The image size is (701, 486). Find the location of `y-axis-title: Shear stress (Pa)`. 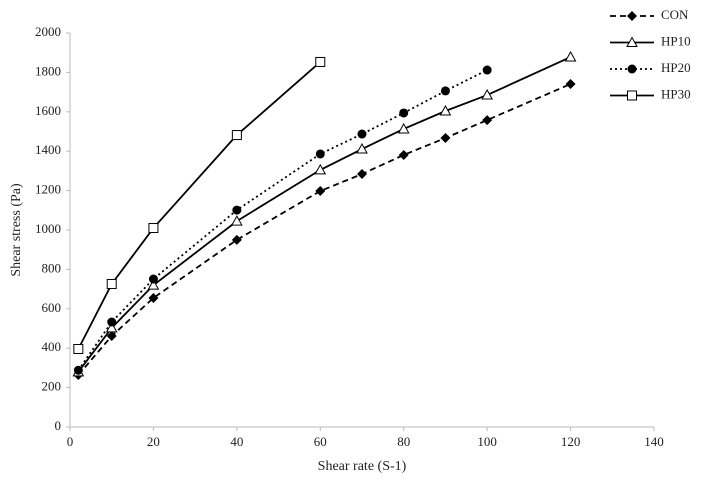

y-axis-title: Shear stress (Pa) is located at coordinates (16, 230).